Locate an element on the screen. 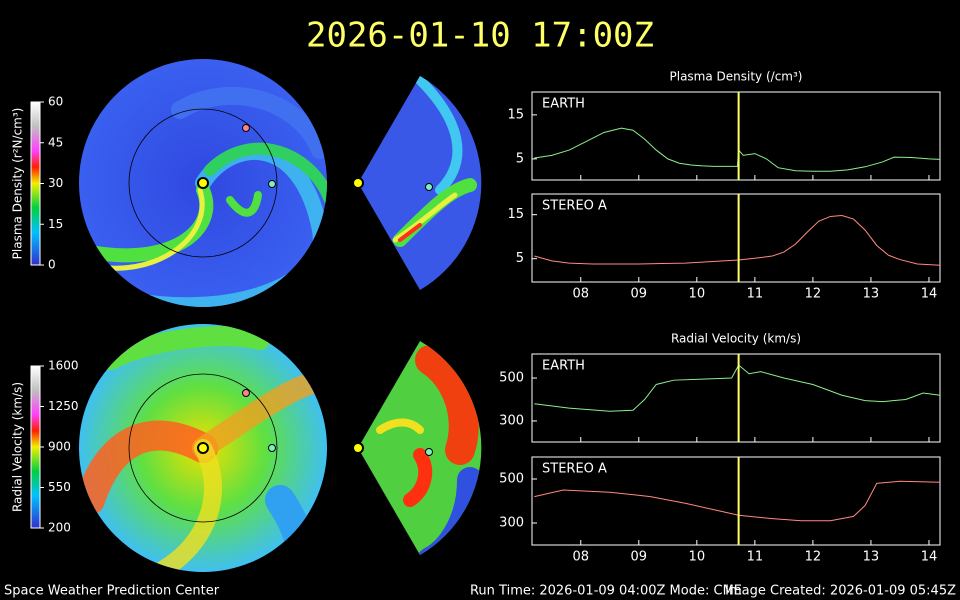  colorbar-tick-label: 550 is located at coordinates (59, 487).